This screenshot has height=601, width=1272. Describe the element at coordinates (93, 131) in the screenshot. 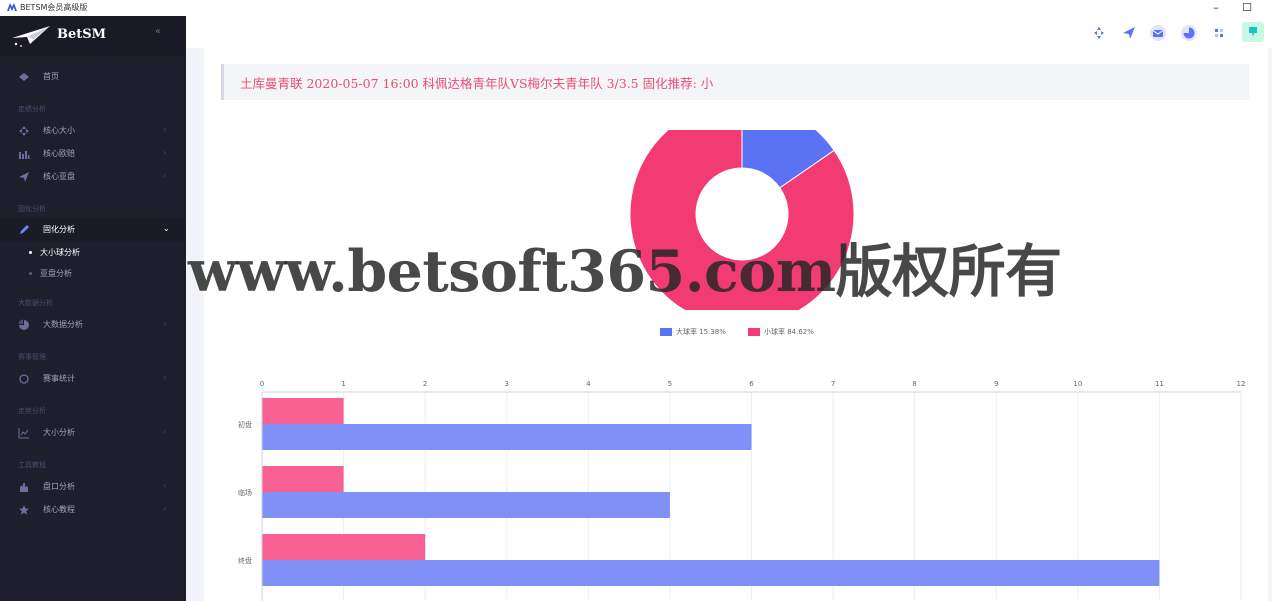

I see `sidebar-item-core-size: 核心大小 ›` at that location.